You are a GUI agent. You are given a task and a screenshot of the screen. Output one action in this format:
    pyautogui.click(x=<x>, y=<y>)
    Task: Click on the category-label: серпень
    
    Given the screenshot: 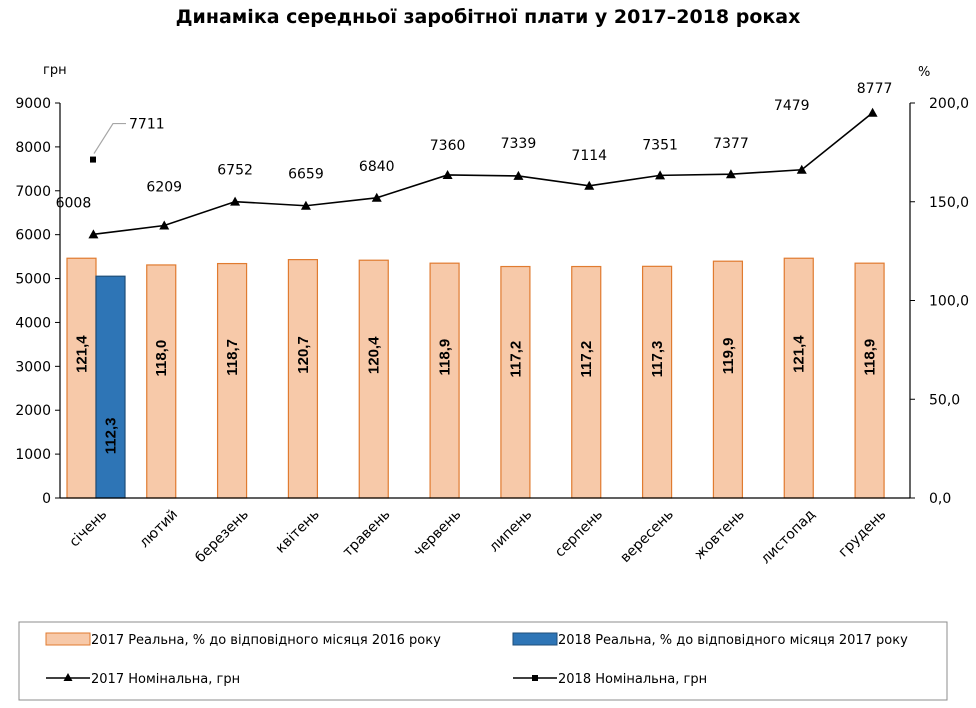 What is the action you would take?
    pyautogui.click(x=579, y=534)
    